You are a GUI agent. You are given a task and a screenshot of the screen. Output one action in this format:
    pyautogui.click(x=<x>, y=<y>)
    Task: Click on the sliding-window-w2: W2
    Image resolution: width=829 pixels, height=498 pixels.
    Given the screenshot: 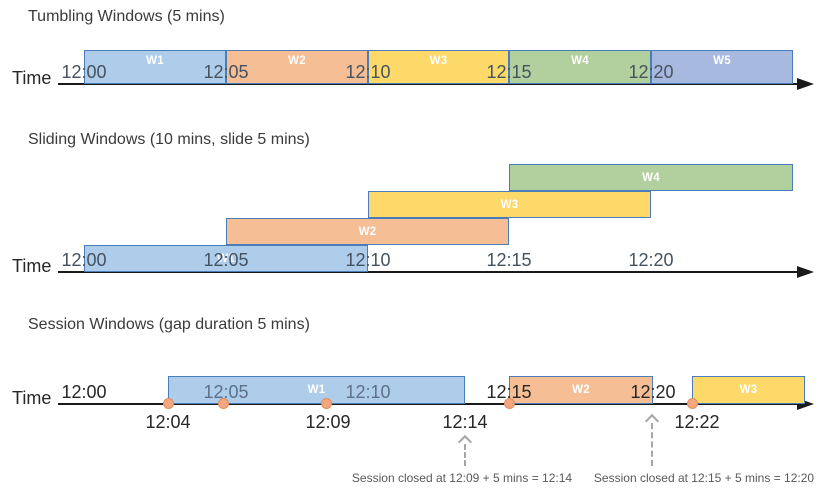 What is the action you would take?
    pyautogui.click(x=367, y=231)
    